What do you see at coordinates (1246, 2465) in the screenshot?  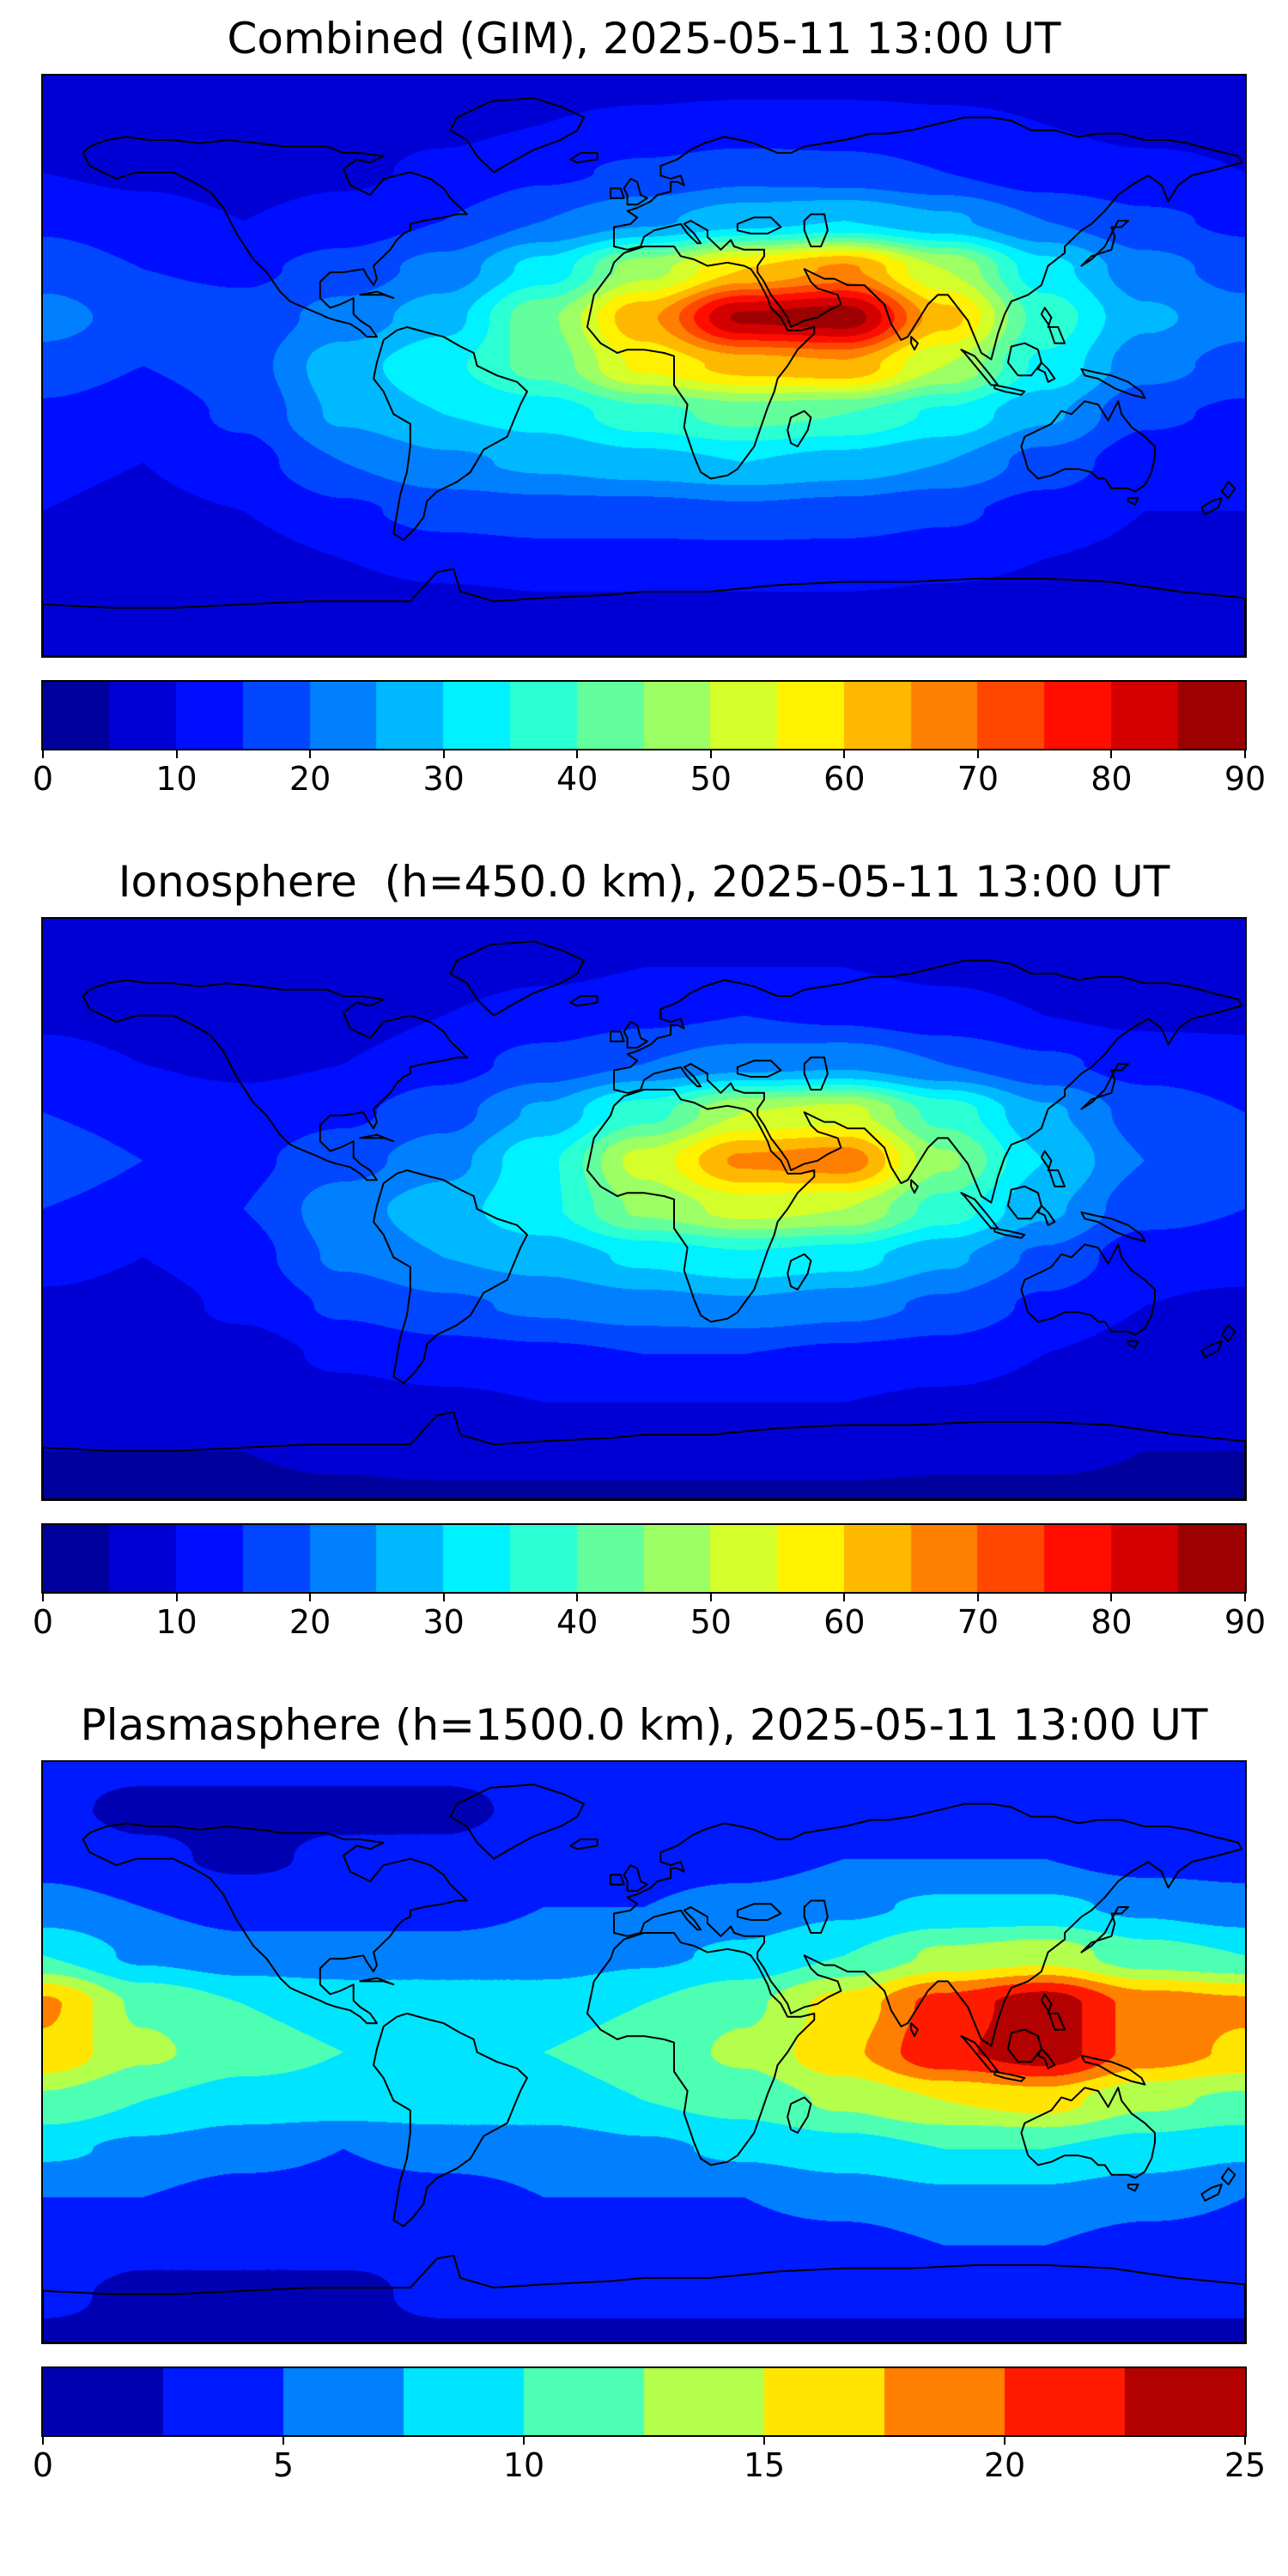 I see `colorbar-tick-label: 25` at bounding box center [1246, 2465].